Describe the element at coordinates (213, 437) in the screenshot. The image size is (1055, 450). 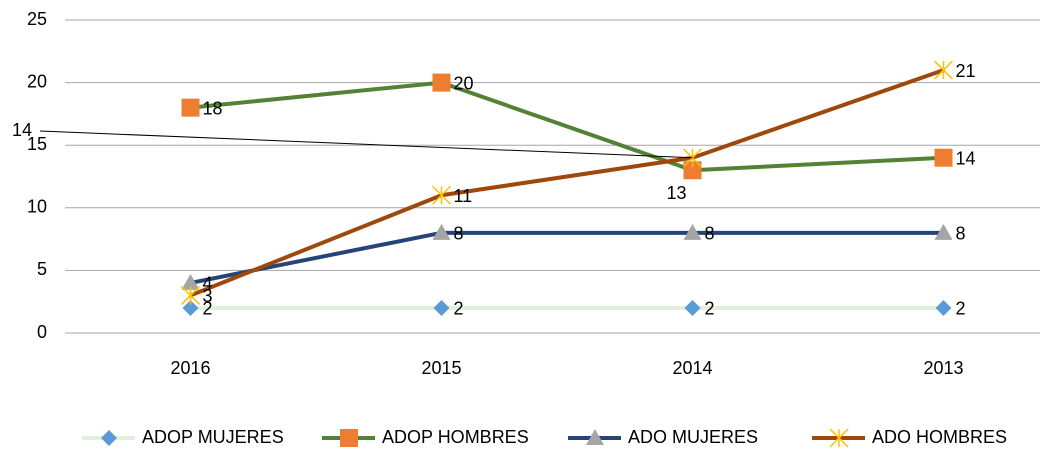
I see `legend-label: ADOP MUJERES` at that location.